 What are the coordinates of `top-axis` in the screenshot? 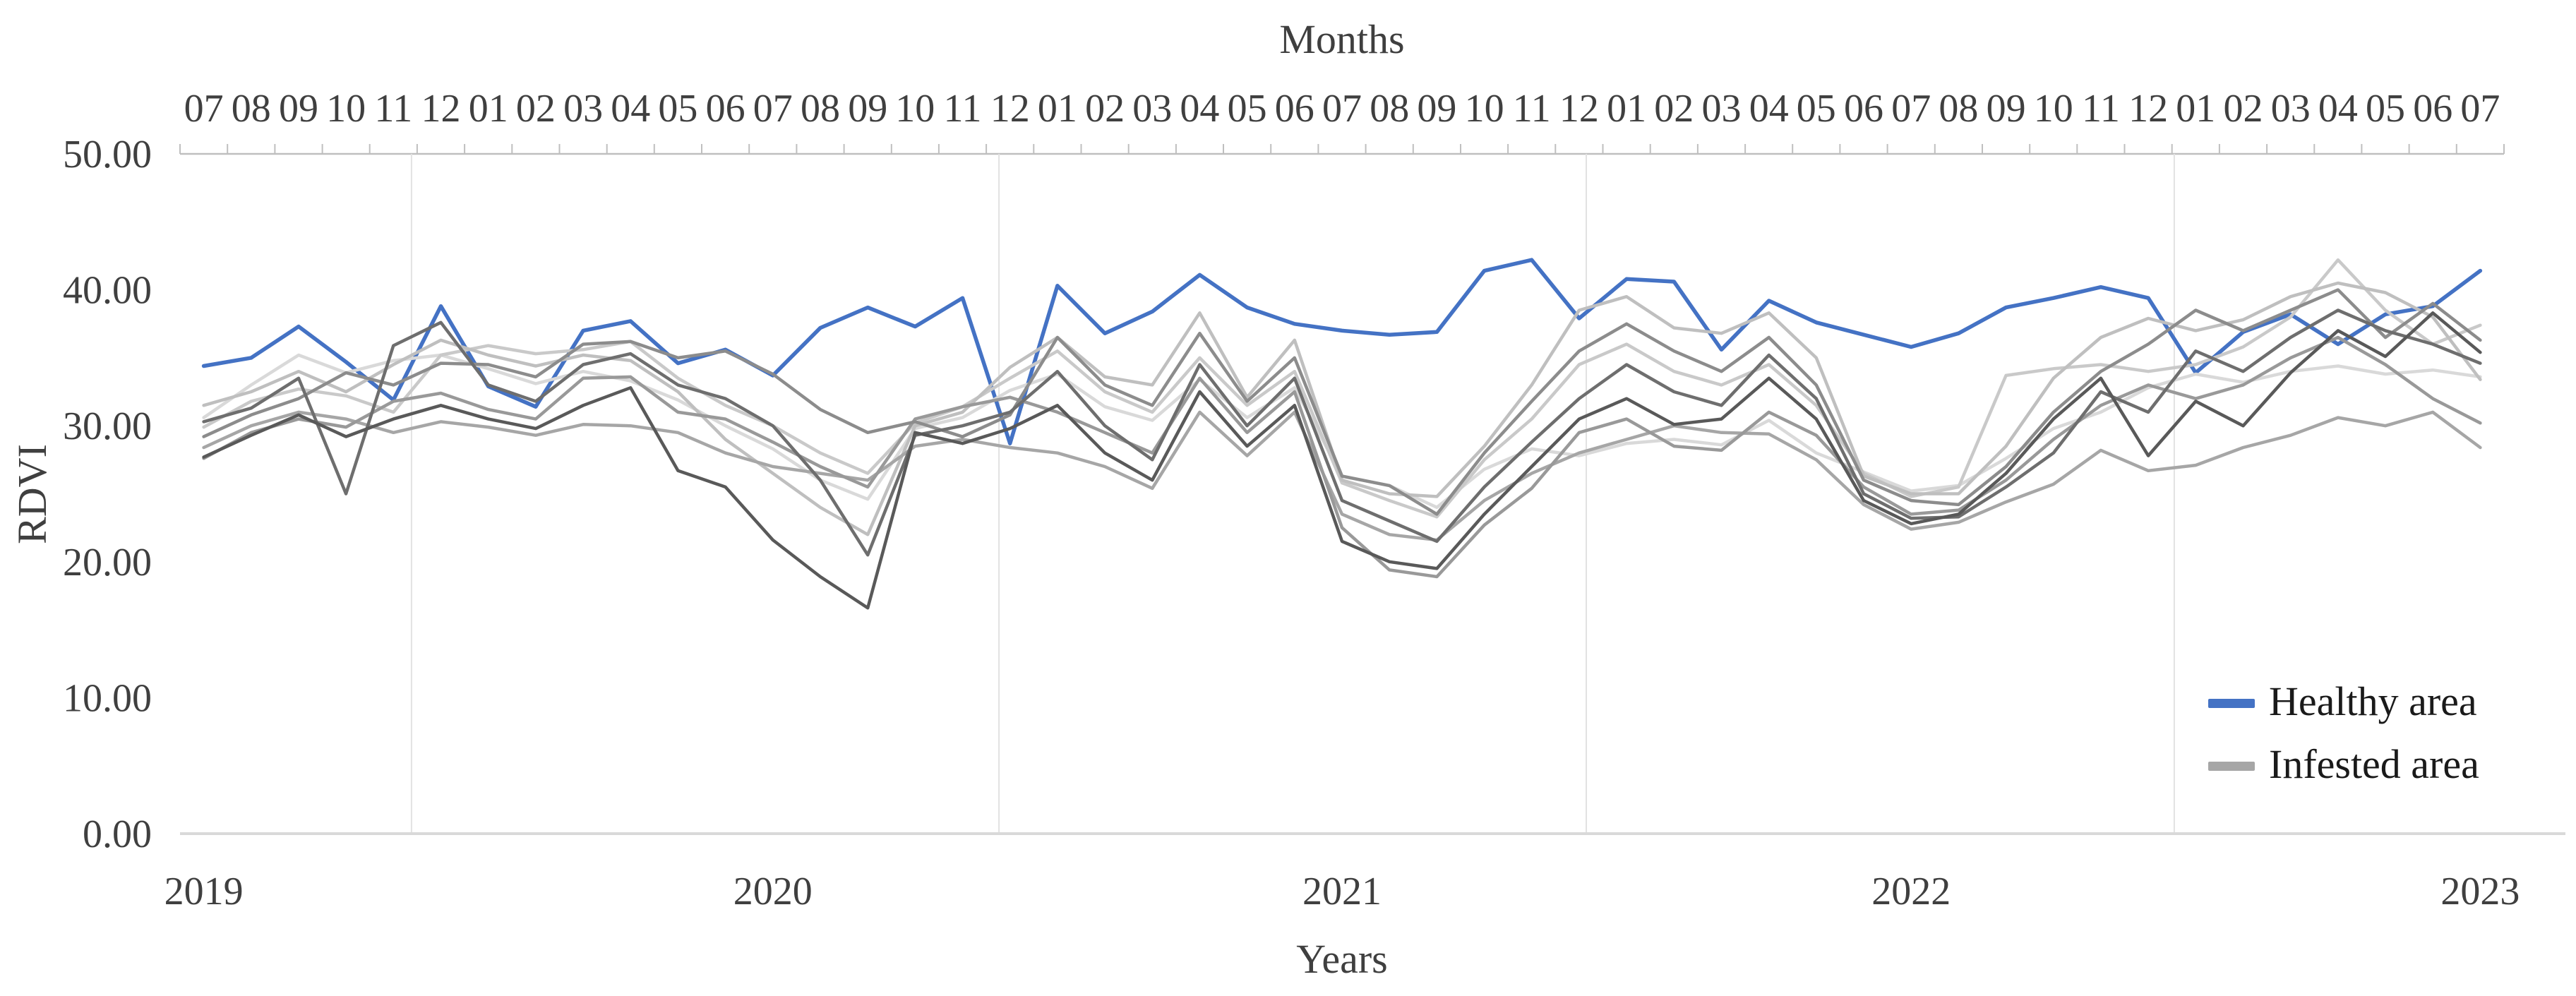 It's located at (1342, 150).